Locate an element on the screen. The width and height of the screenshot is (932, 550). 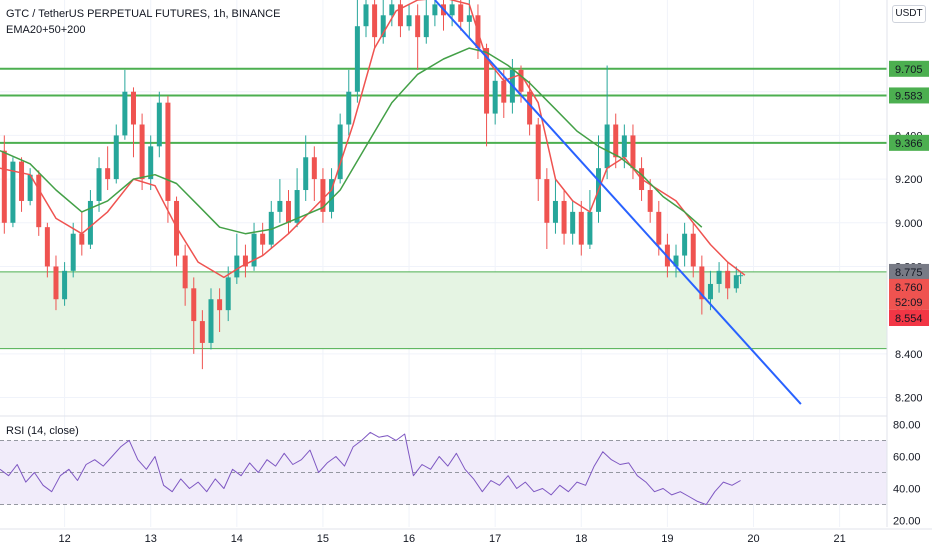
rsi-tick-label: 20.00 is located at coordinates (907, 522).